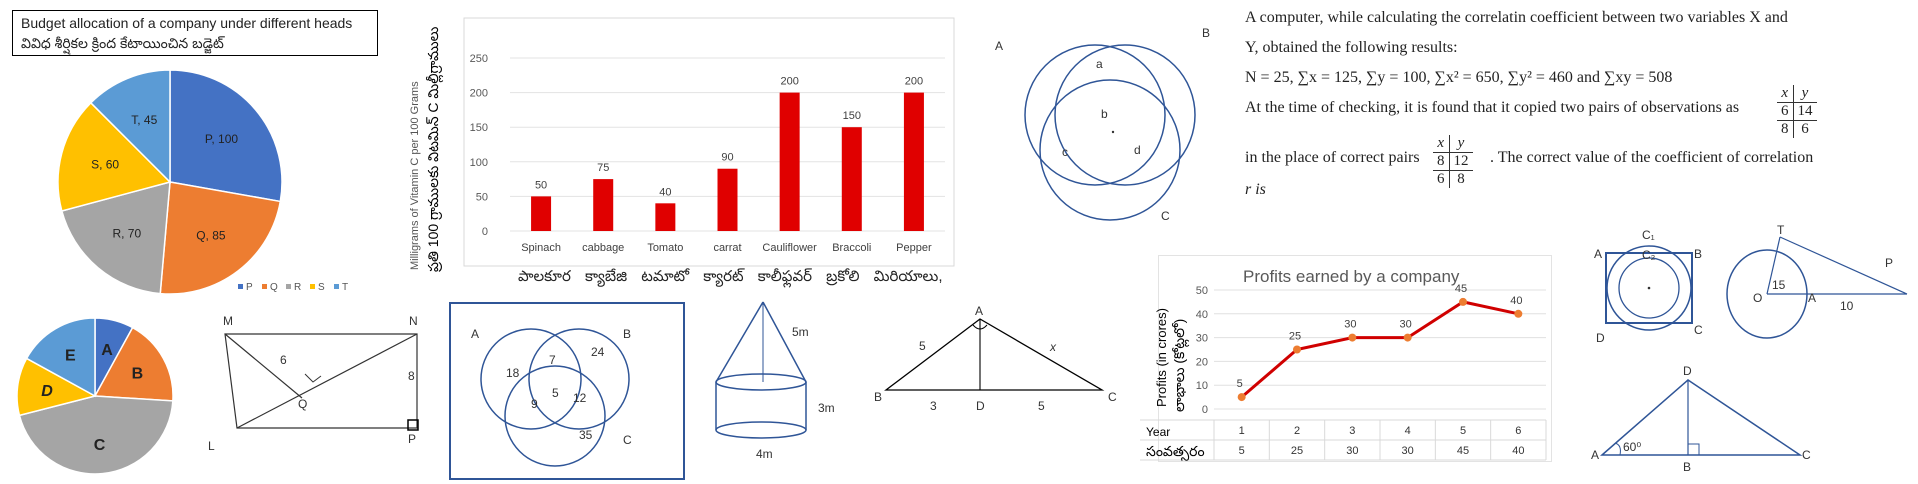 This screenshot has width=1918, height=484. Describe the element at coordinates (107, 350) in the screenshot. I see `pie2-slice-label-A: A` at that location.